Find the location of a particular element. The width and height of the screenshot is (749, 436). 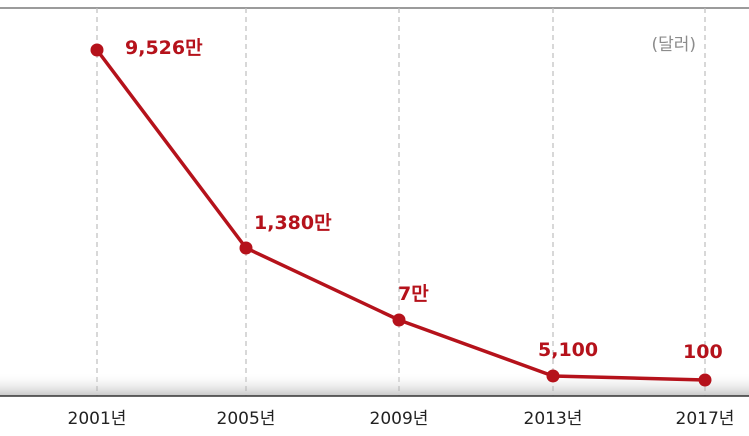

data-label-3: 7만 is located at coordinates (413, 294).